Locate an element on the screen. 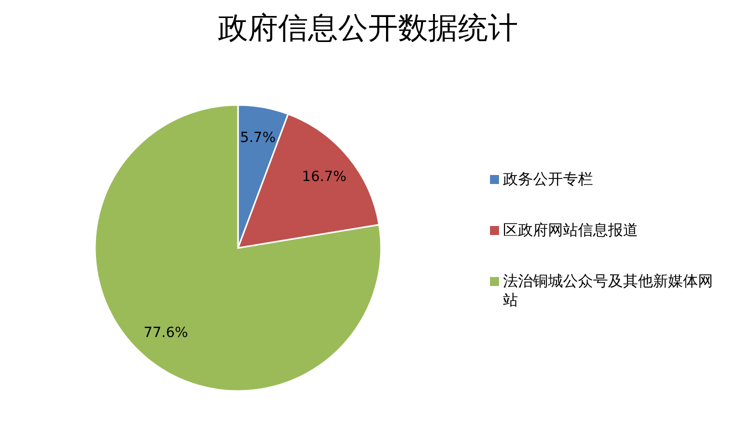 Image resolution: width=736 pixels, height=434 pixels. chart-title: 政府信息公开数据统计 is located at coordinates (368, 29).